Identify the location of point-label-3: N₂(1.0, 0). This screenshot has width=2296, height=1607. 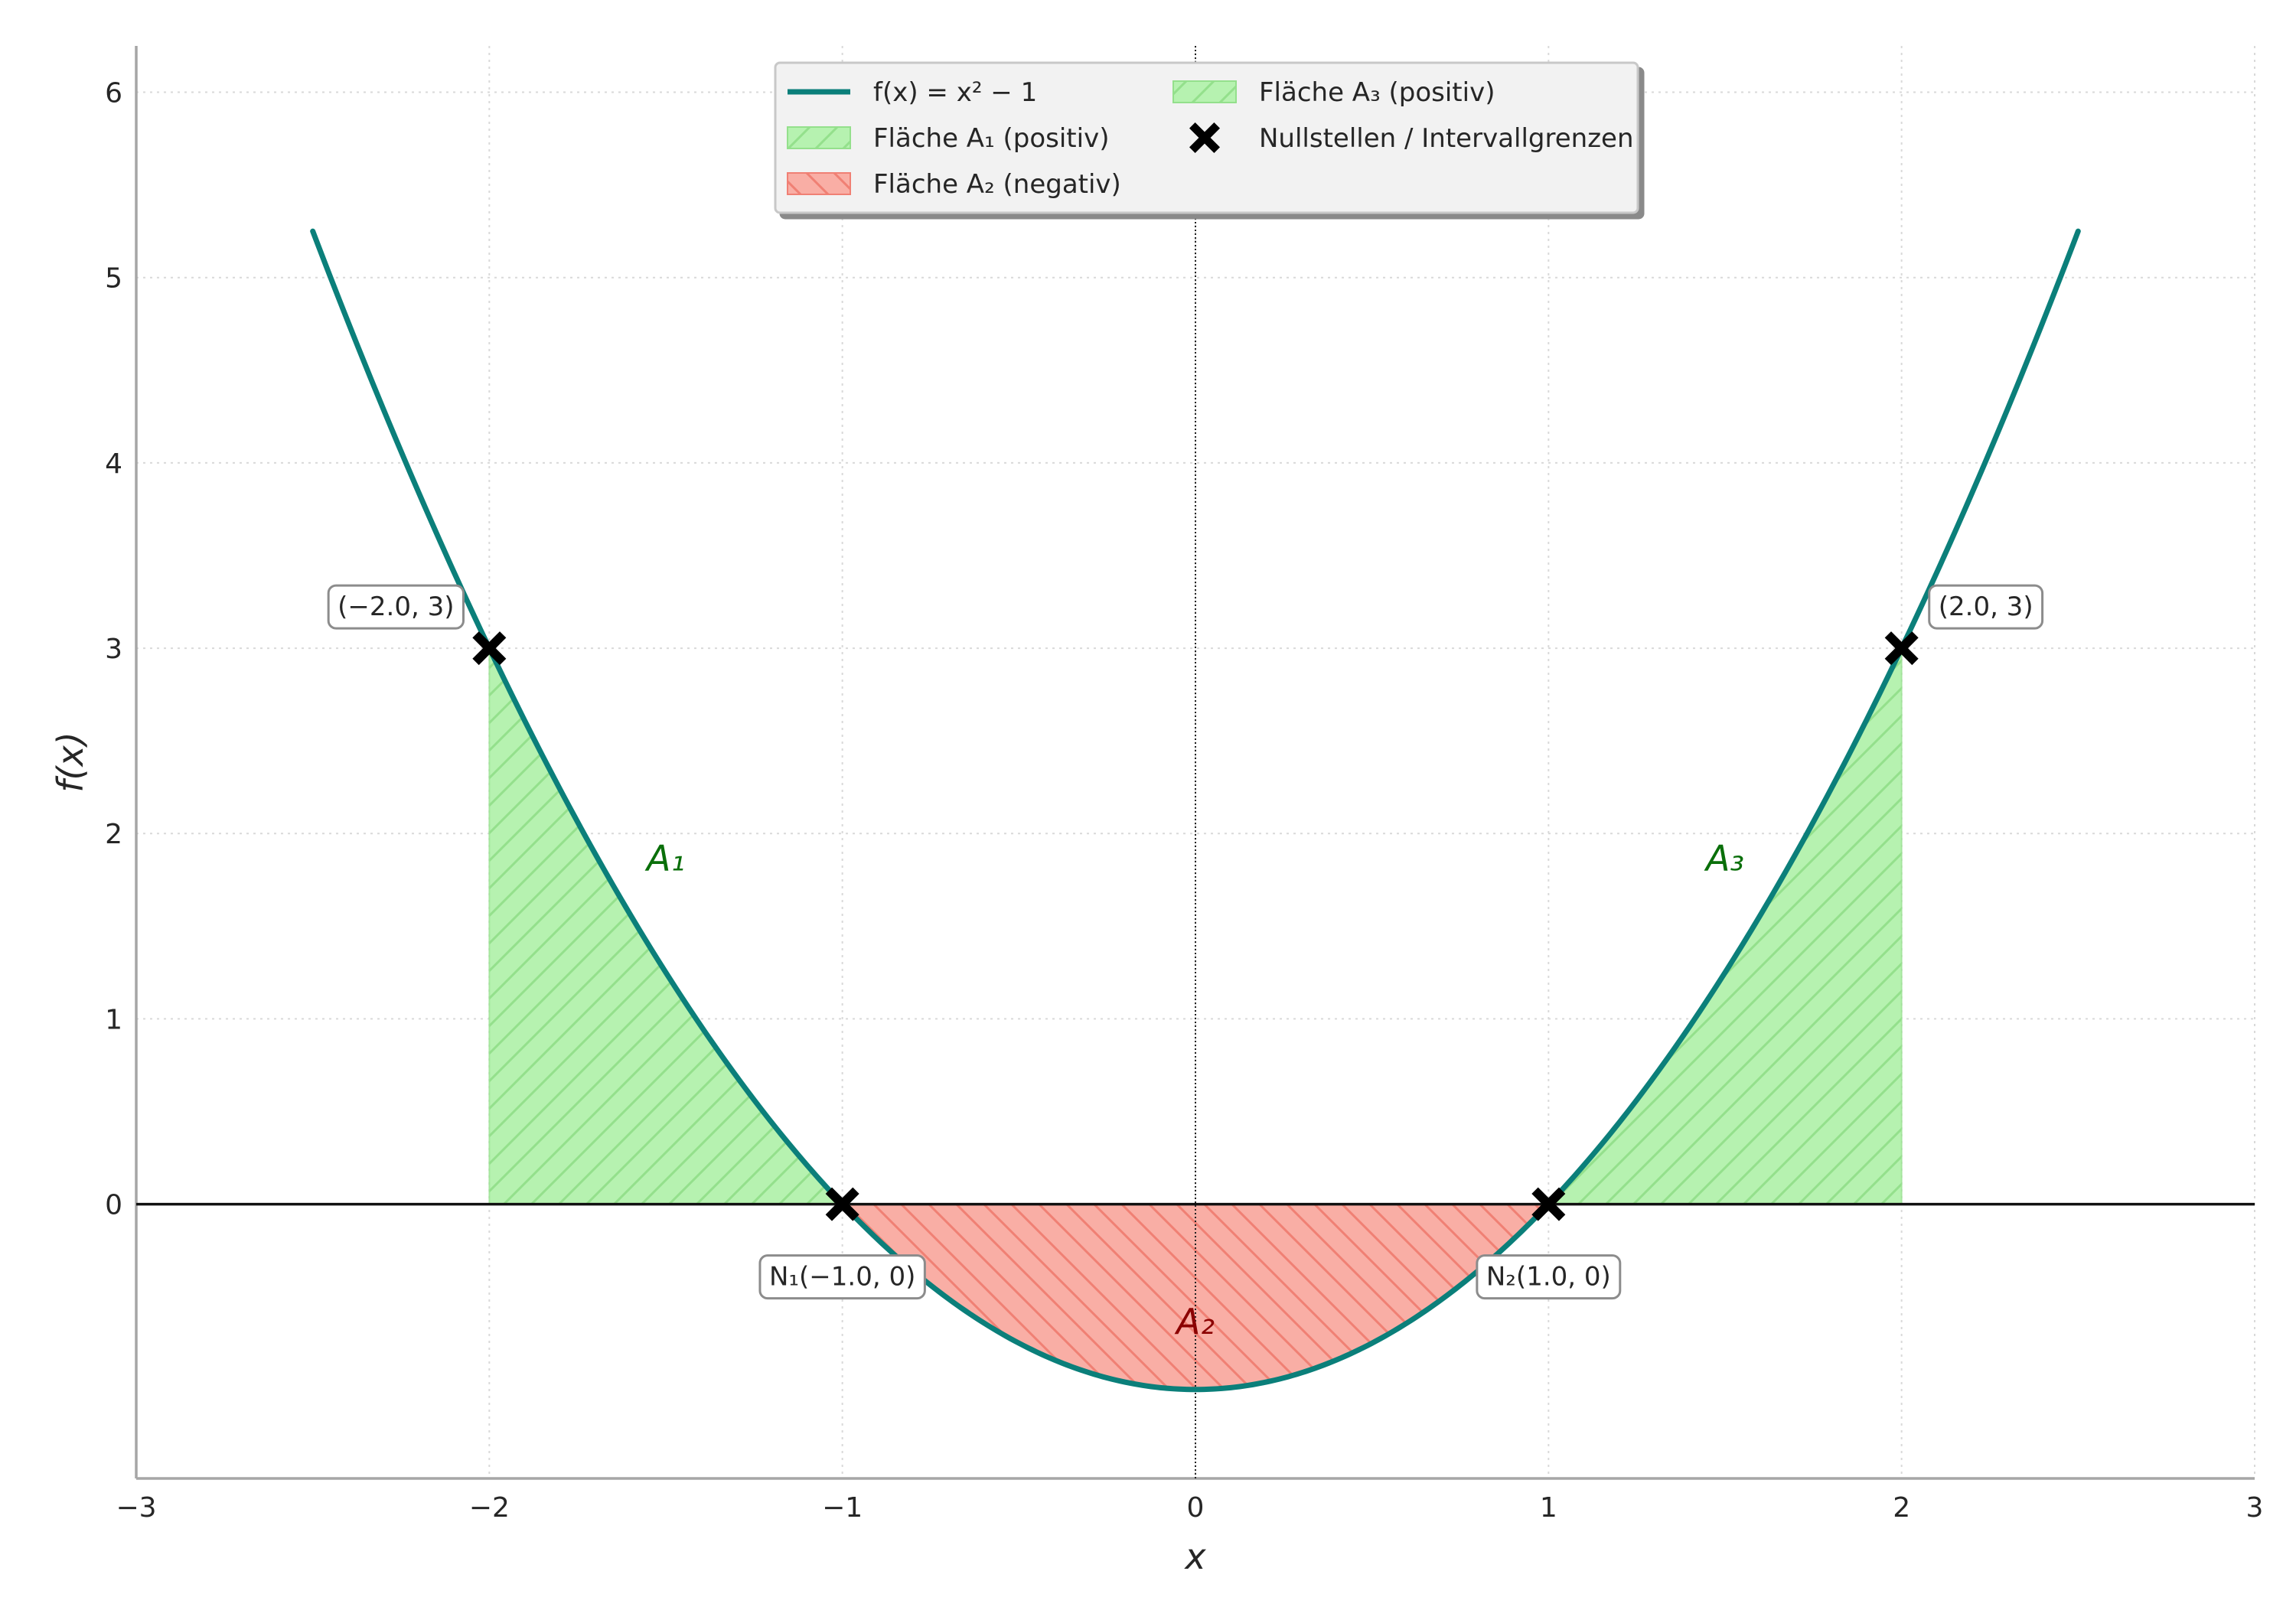
(1548, 1277).